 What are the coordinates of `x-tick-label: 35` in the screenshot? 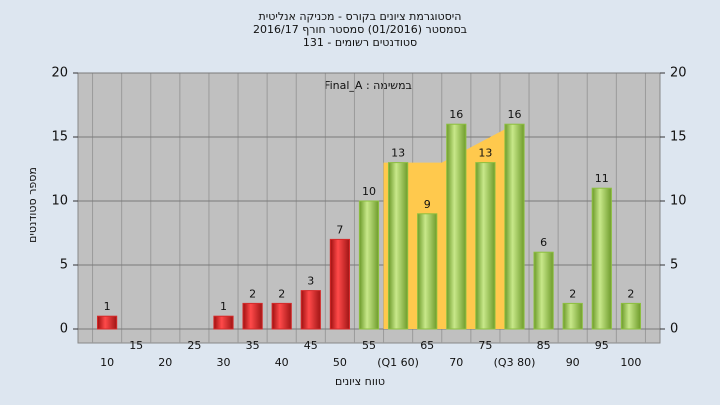 It's located at (253, 345).